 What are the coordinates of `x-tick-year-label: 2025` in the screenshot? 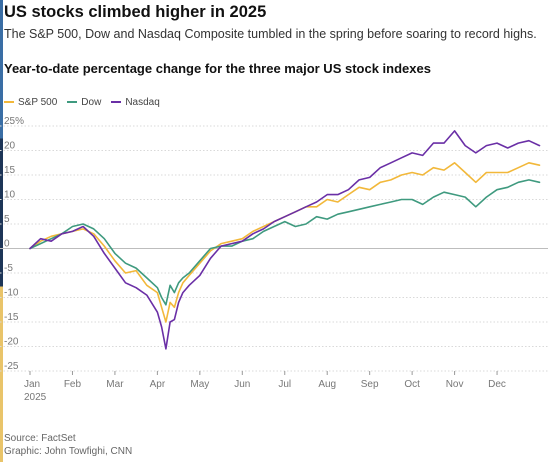 It's located at (35, 397).